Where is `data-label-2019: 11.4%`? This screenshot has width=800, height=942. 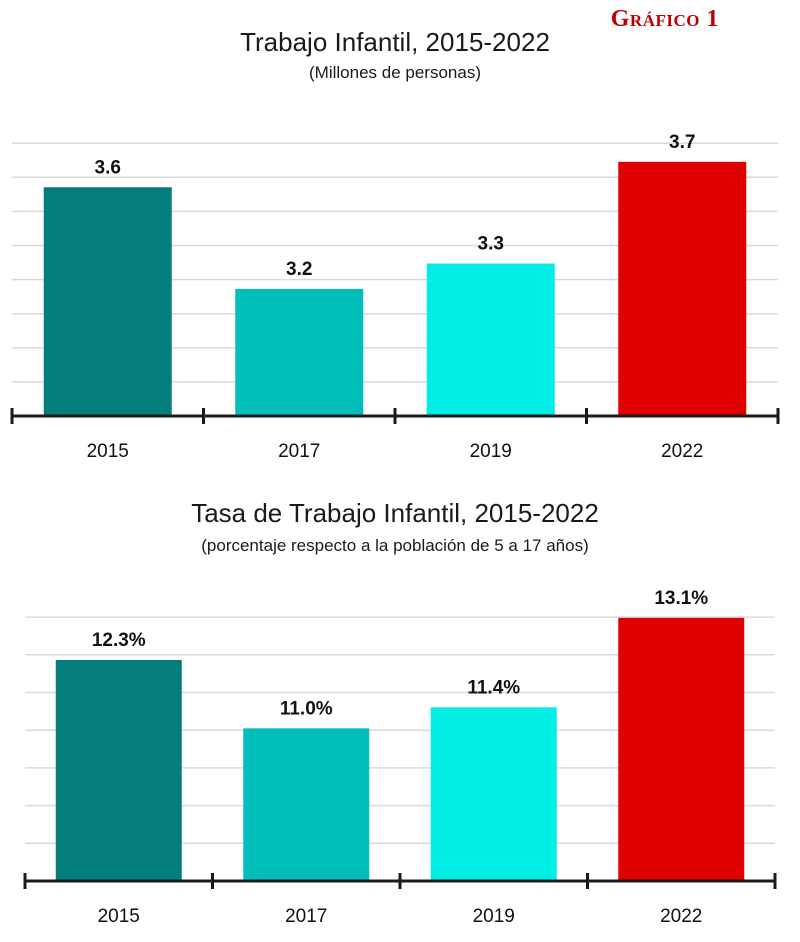
data-label-2019: 11.4% is located at coordinates (493, 687).